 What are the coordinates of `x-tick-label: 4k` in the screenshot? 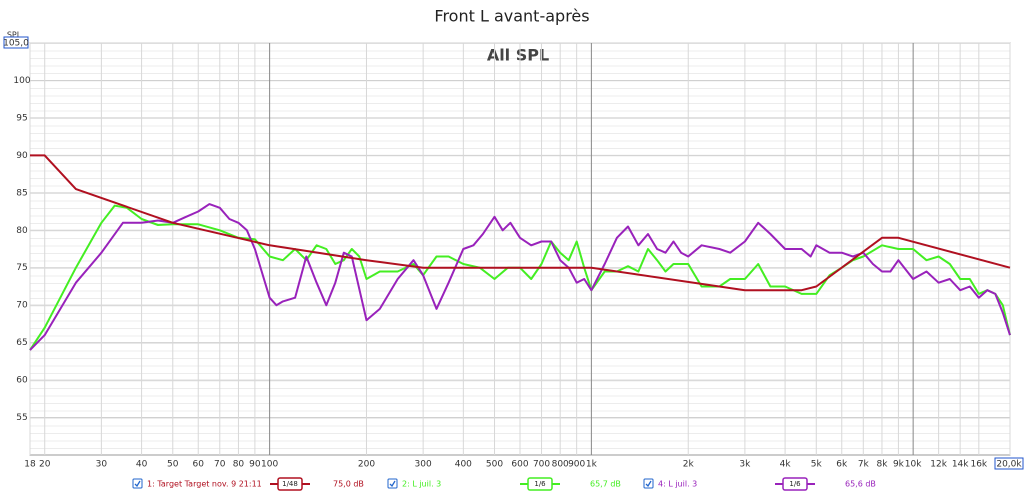 It's located at (786, 465).